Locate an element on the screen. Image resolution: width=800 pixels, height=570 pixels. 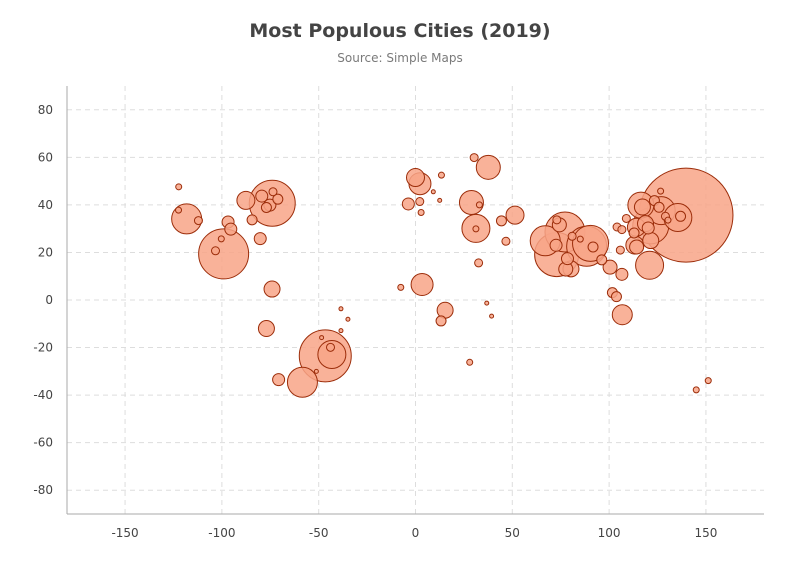
x-tick-label: 50 is located at coordinates (512, 533).